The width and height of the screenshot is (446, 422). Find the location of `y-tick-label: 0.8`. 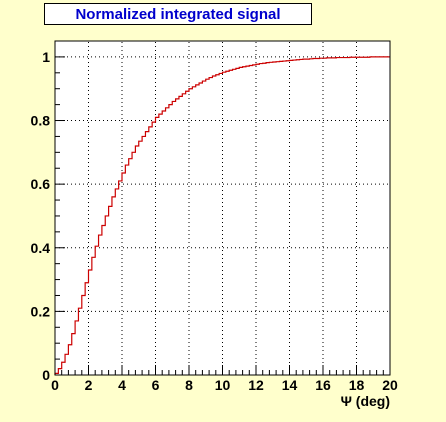

y-tick-label: 0.8 is located at coordinates (41, 121).